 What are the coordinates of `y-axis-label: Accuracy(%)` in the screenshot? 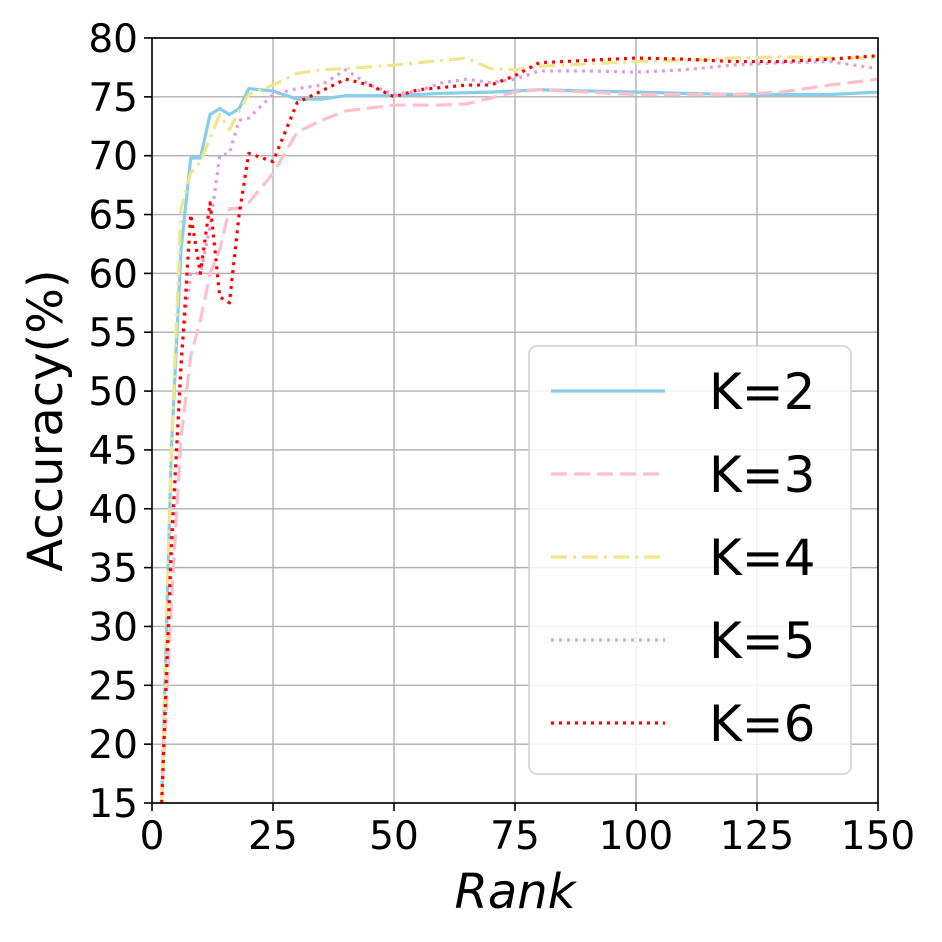 It's located at (46, 420).